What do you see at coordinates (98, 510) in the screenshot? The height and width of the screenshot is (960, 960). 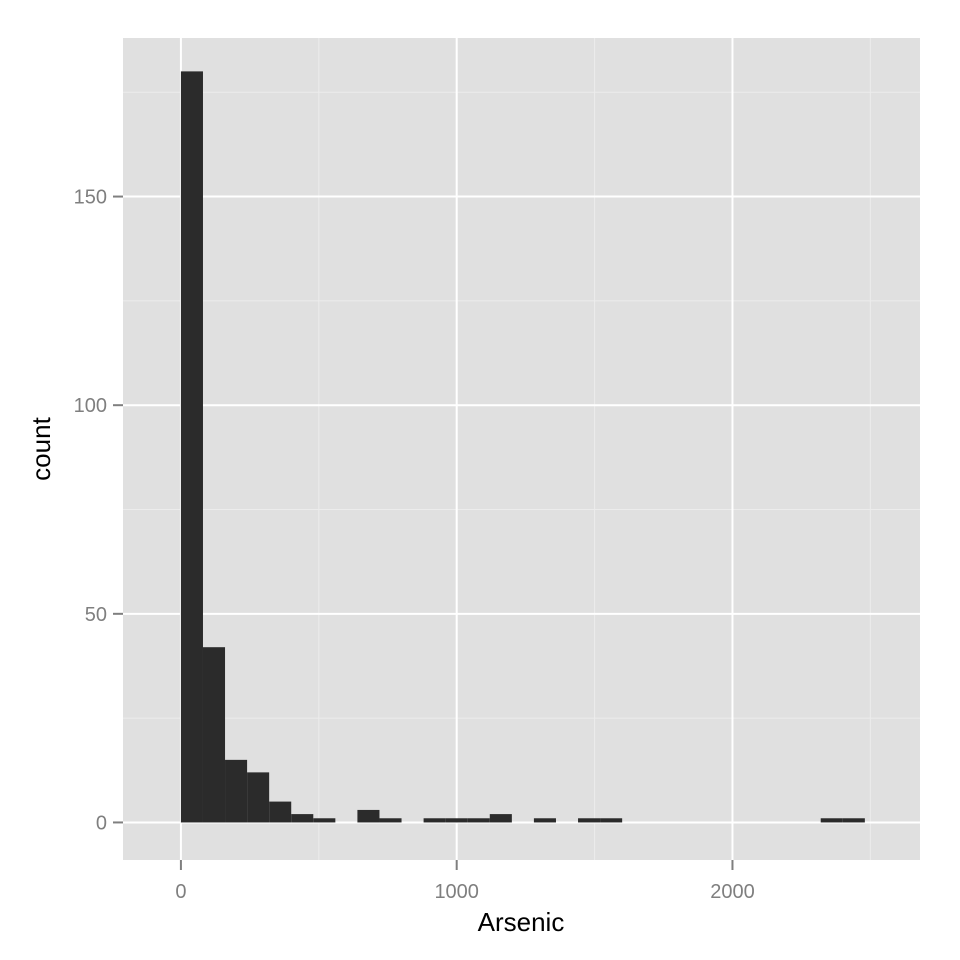 I see `y-axis: 0 50 100 150` at bounding box center [98, 510].